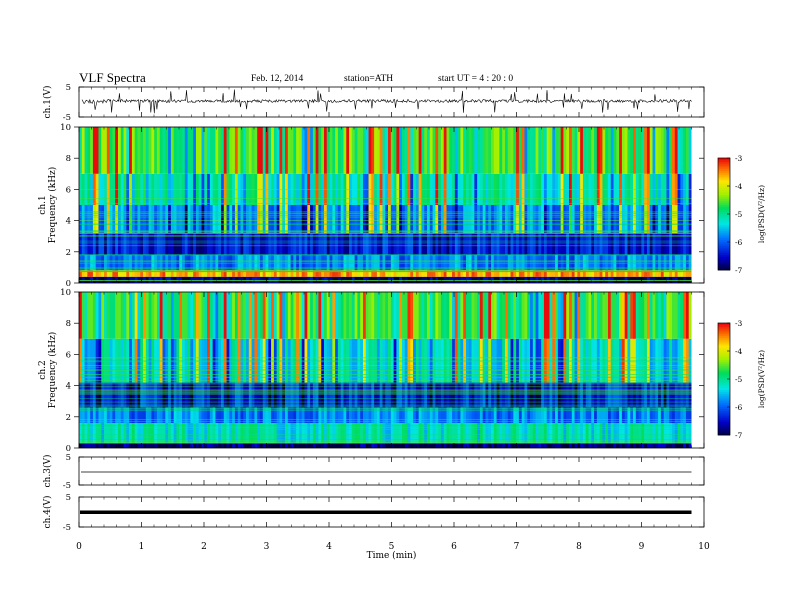  Describe the element at coordinates (329, 547) in the screenshot. I see `x-tick-label: 4` at that location.